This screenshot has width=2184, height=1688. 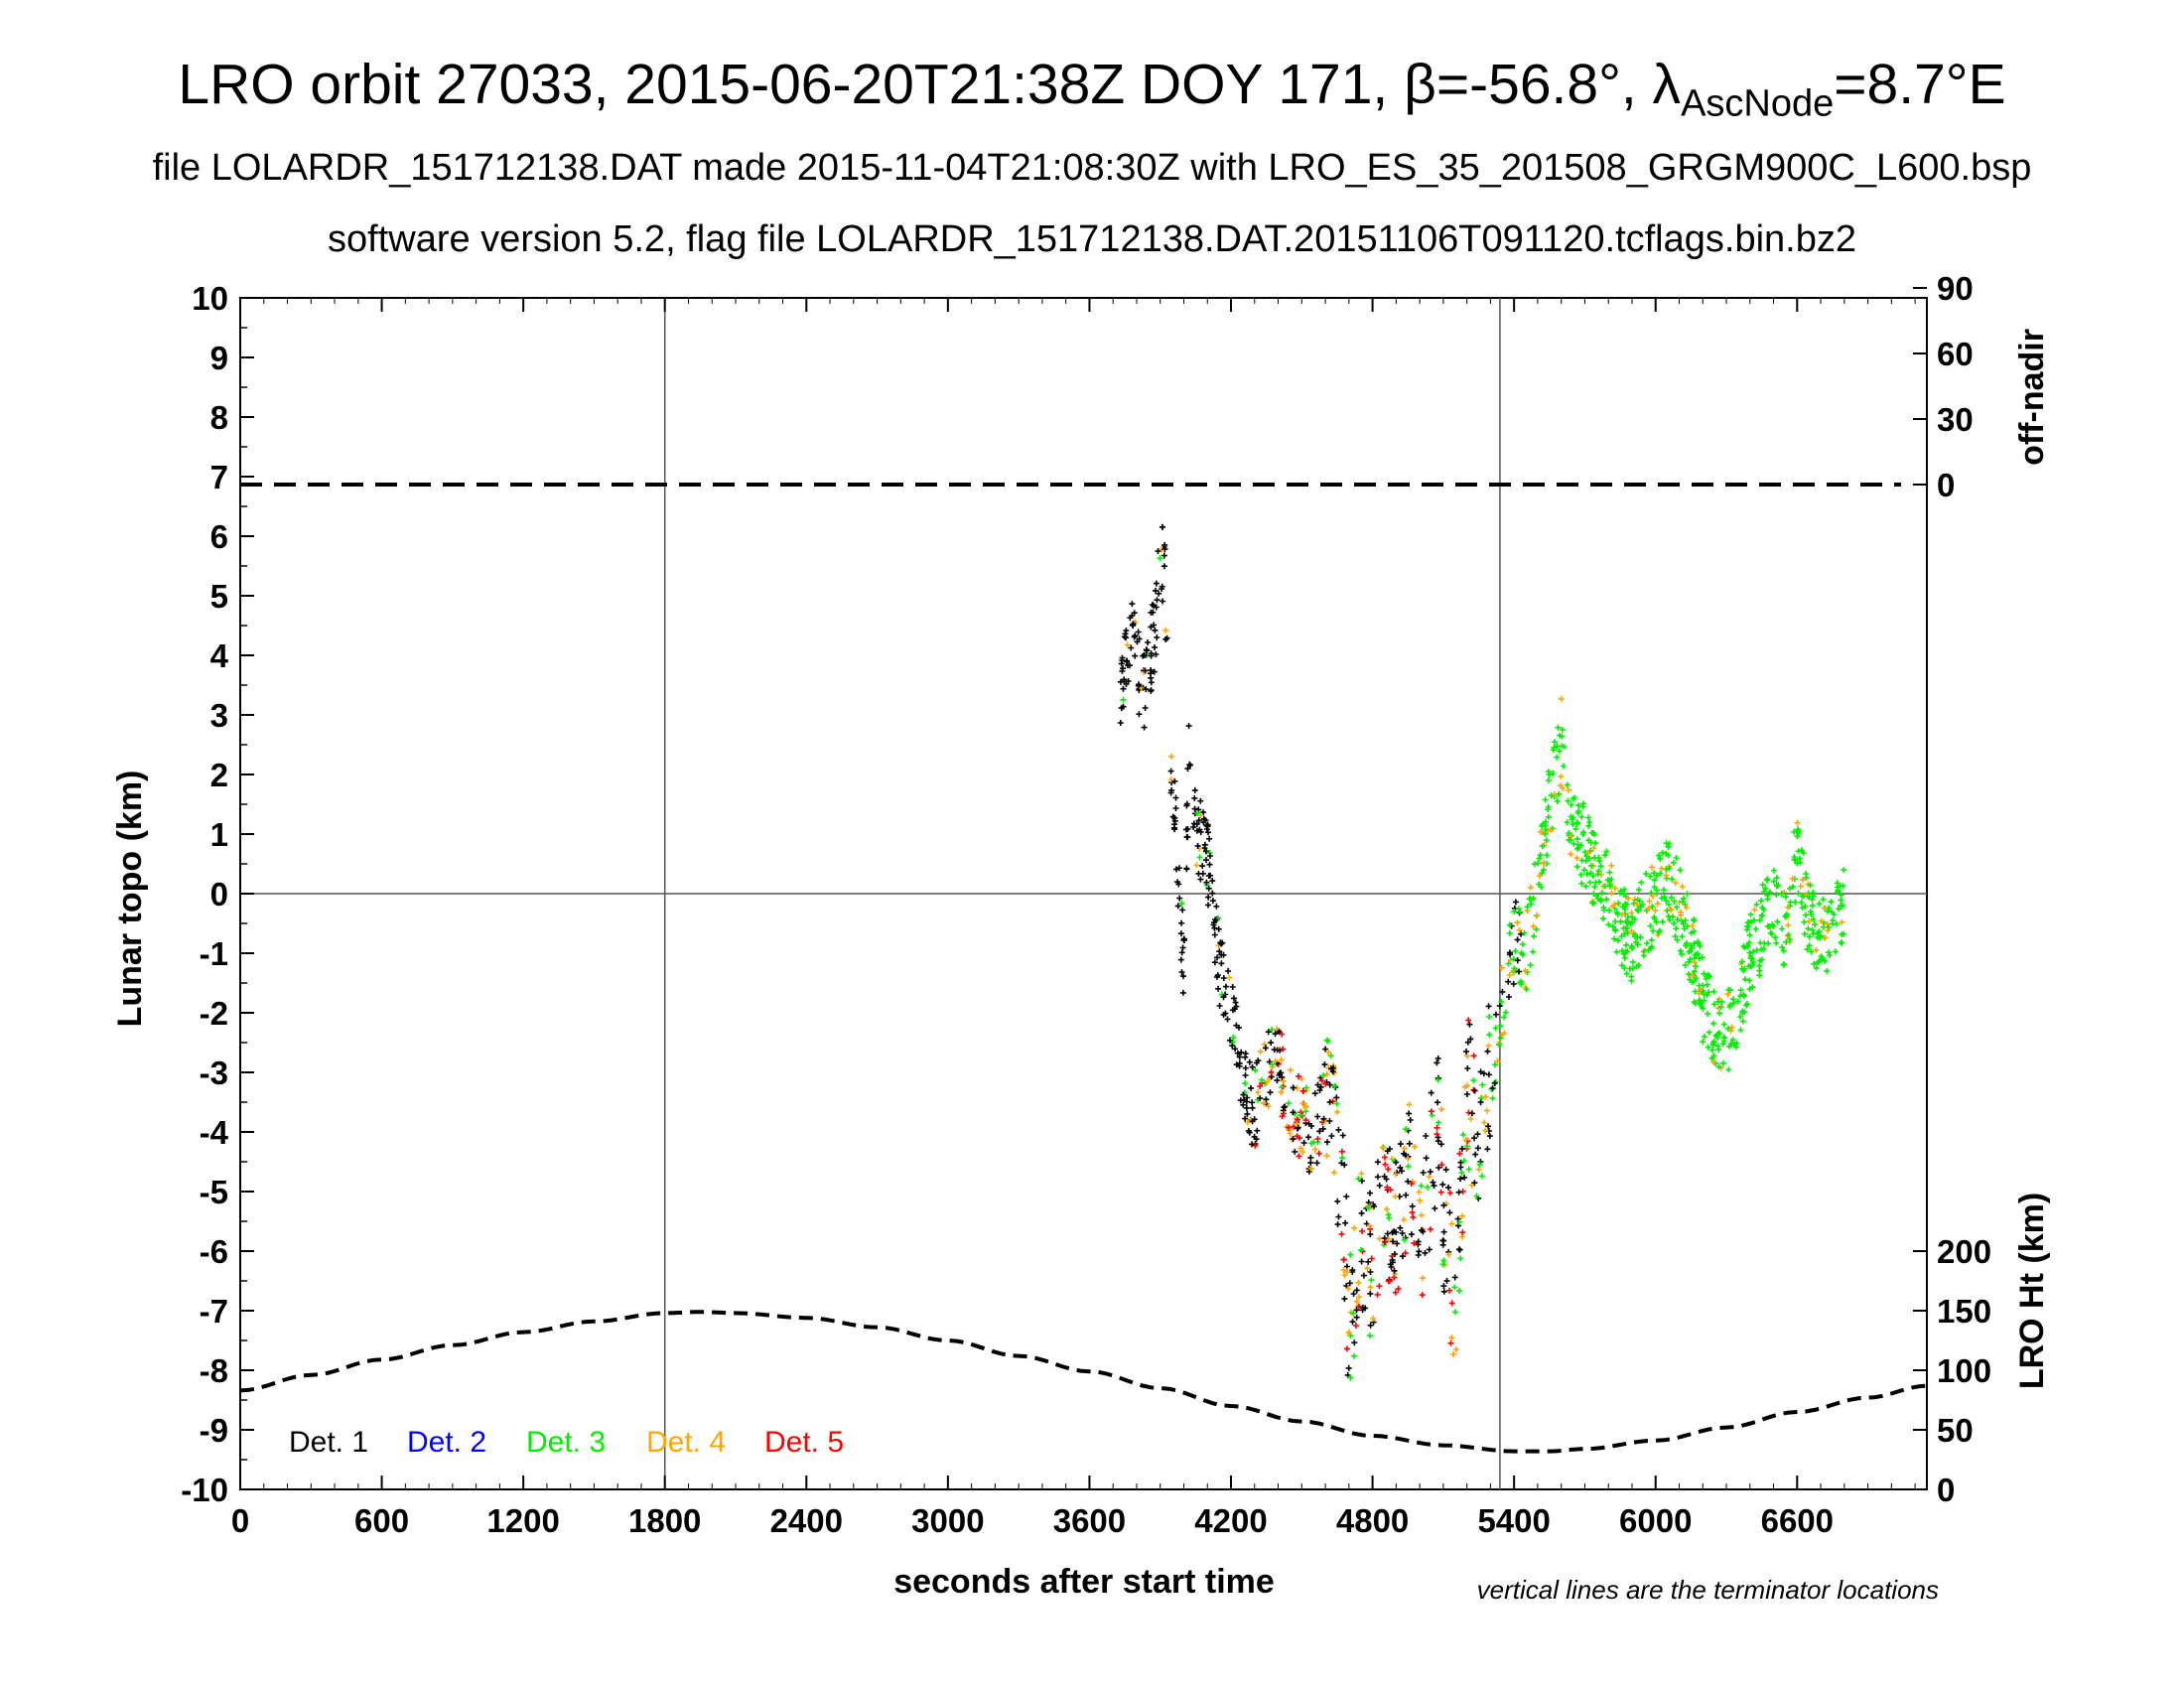 What do you see at coordinates (219, 655) in the screenshot?
I see `y-tick-label: 4` at bounding box center [219, 655].